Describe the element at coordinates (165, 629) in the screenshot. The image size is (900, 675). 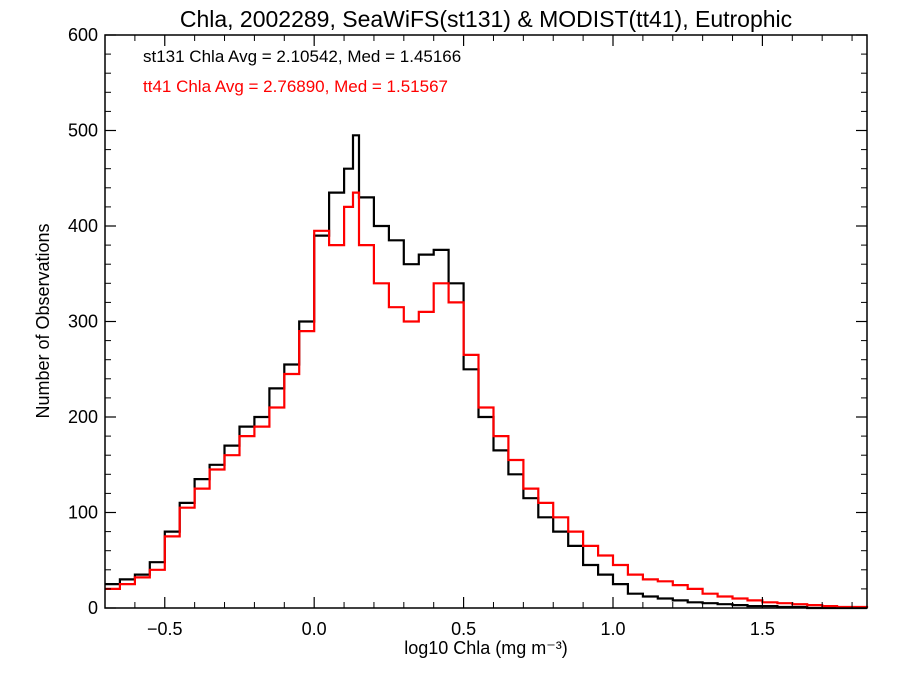
I see `x-tick-label: −0.5` at that location.